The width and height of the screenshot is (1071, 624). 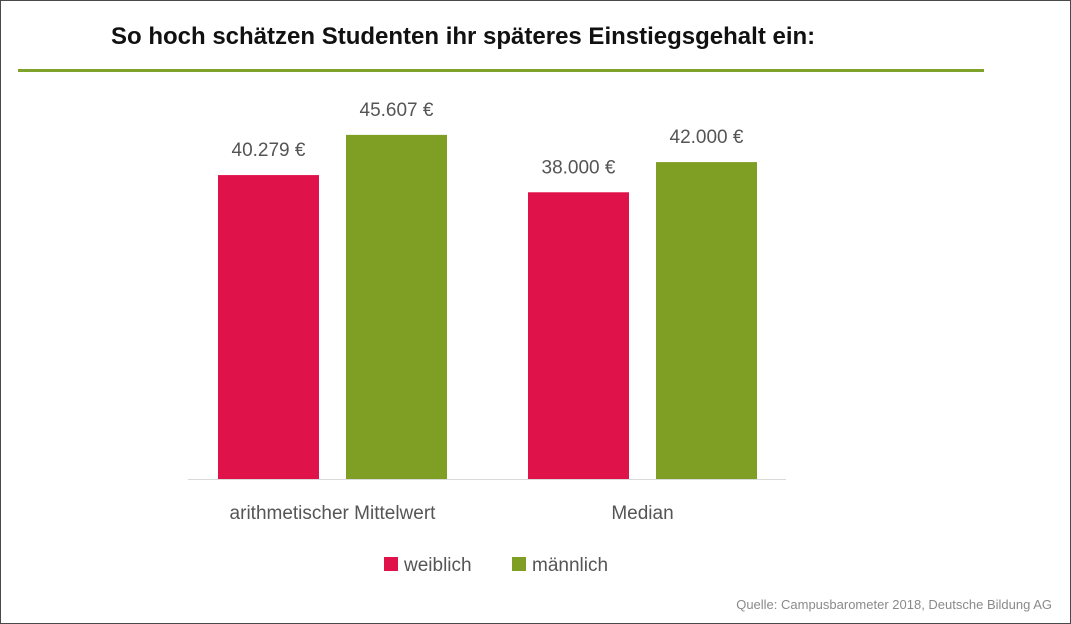 What do you see at coordinates (519, 564) in the screenshot?
I see `legend-swatch-maennlich` at bounding box center [519, 564].